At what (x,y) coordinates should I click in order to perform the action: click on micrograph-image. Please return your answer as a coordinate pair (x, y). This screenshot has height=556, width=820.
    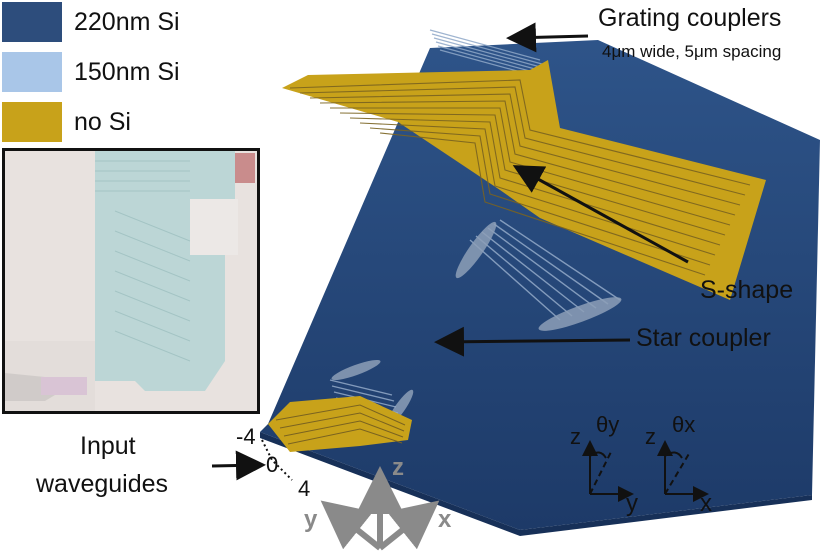
    Looking at the image, I should click on (131, 281).